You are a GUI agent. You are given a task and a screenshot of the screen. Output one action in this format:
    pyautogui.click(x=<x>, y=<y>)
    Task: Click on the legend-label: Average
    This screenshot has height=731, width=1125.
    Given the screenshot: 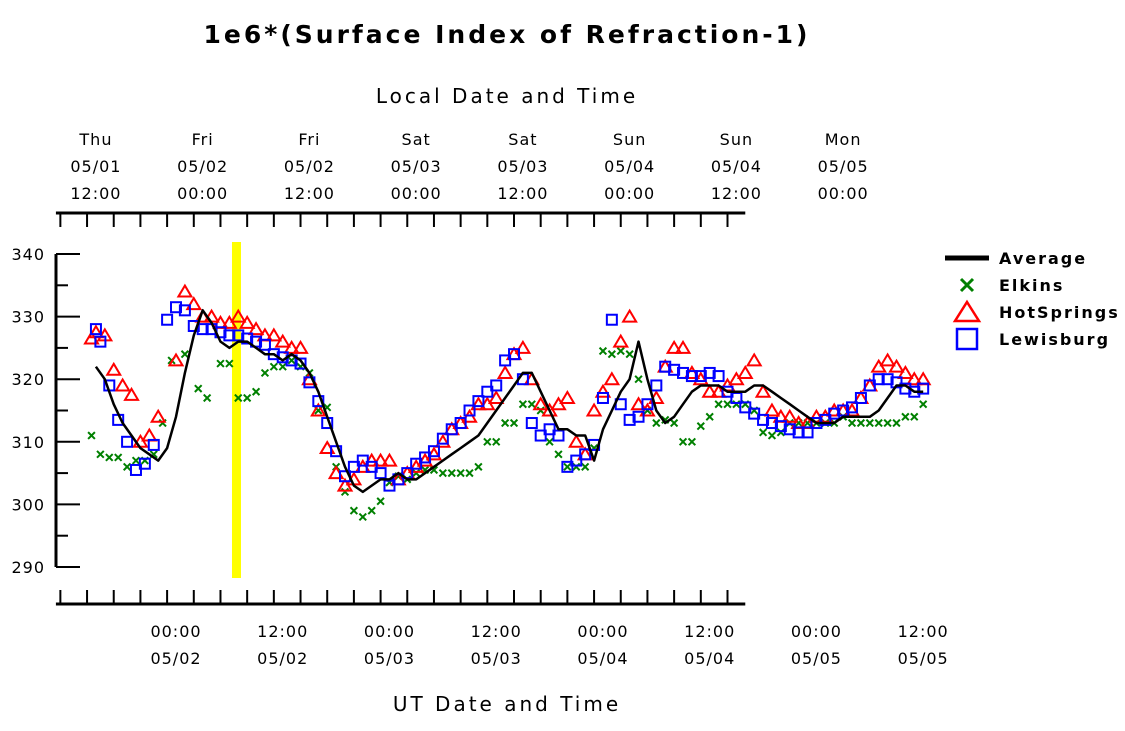 What is the action you would take?
    pyautogui.click(x=1043, y=258)
    